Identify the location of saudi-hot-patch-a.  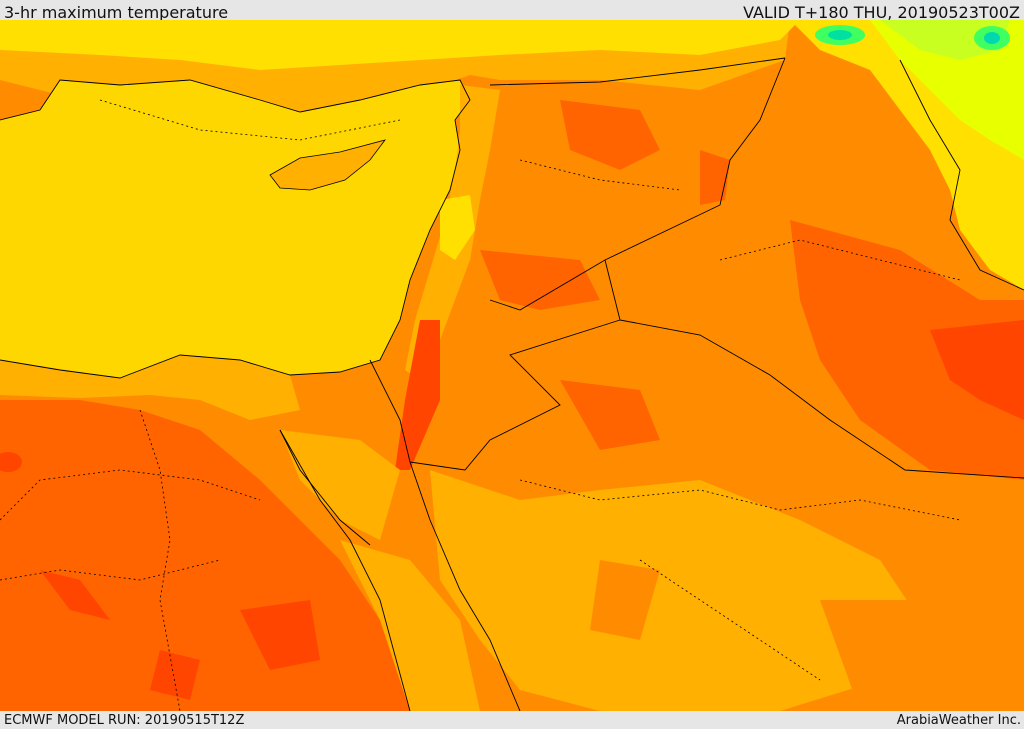
(625, 600).